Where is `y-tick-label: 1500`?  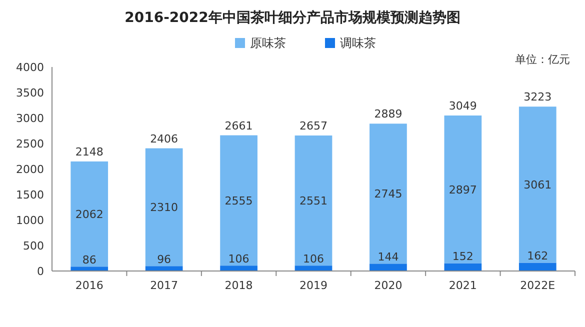
y-tick-label: 1500 is located at coordinates (30, 195).